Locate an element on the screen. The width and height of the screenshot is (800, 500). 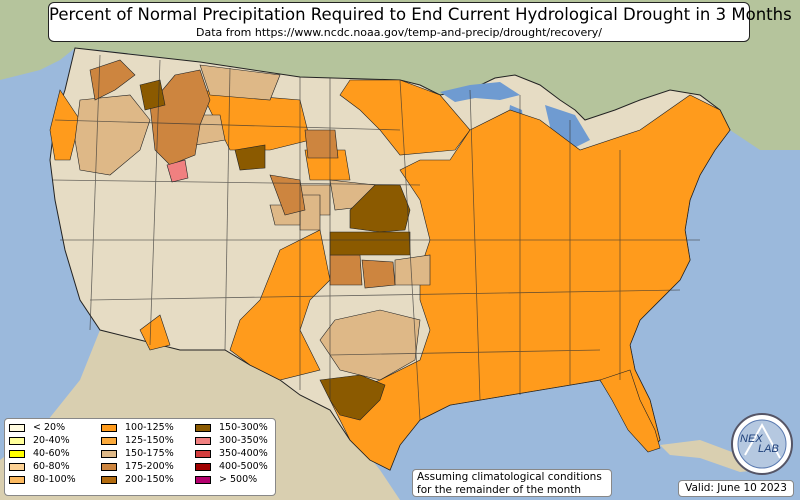
legend-item: 150-175% is located at coordinates (137, 454).